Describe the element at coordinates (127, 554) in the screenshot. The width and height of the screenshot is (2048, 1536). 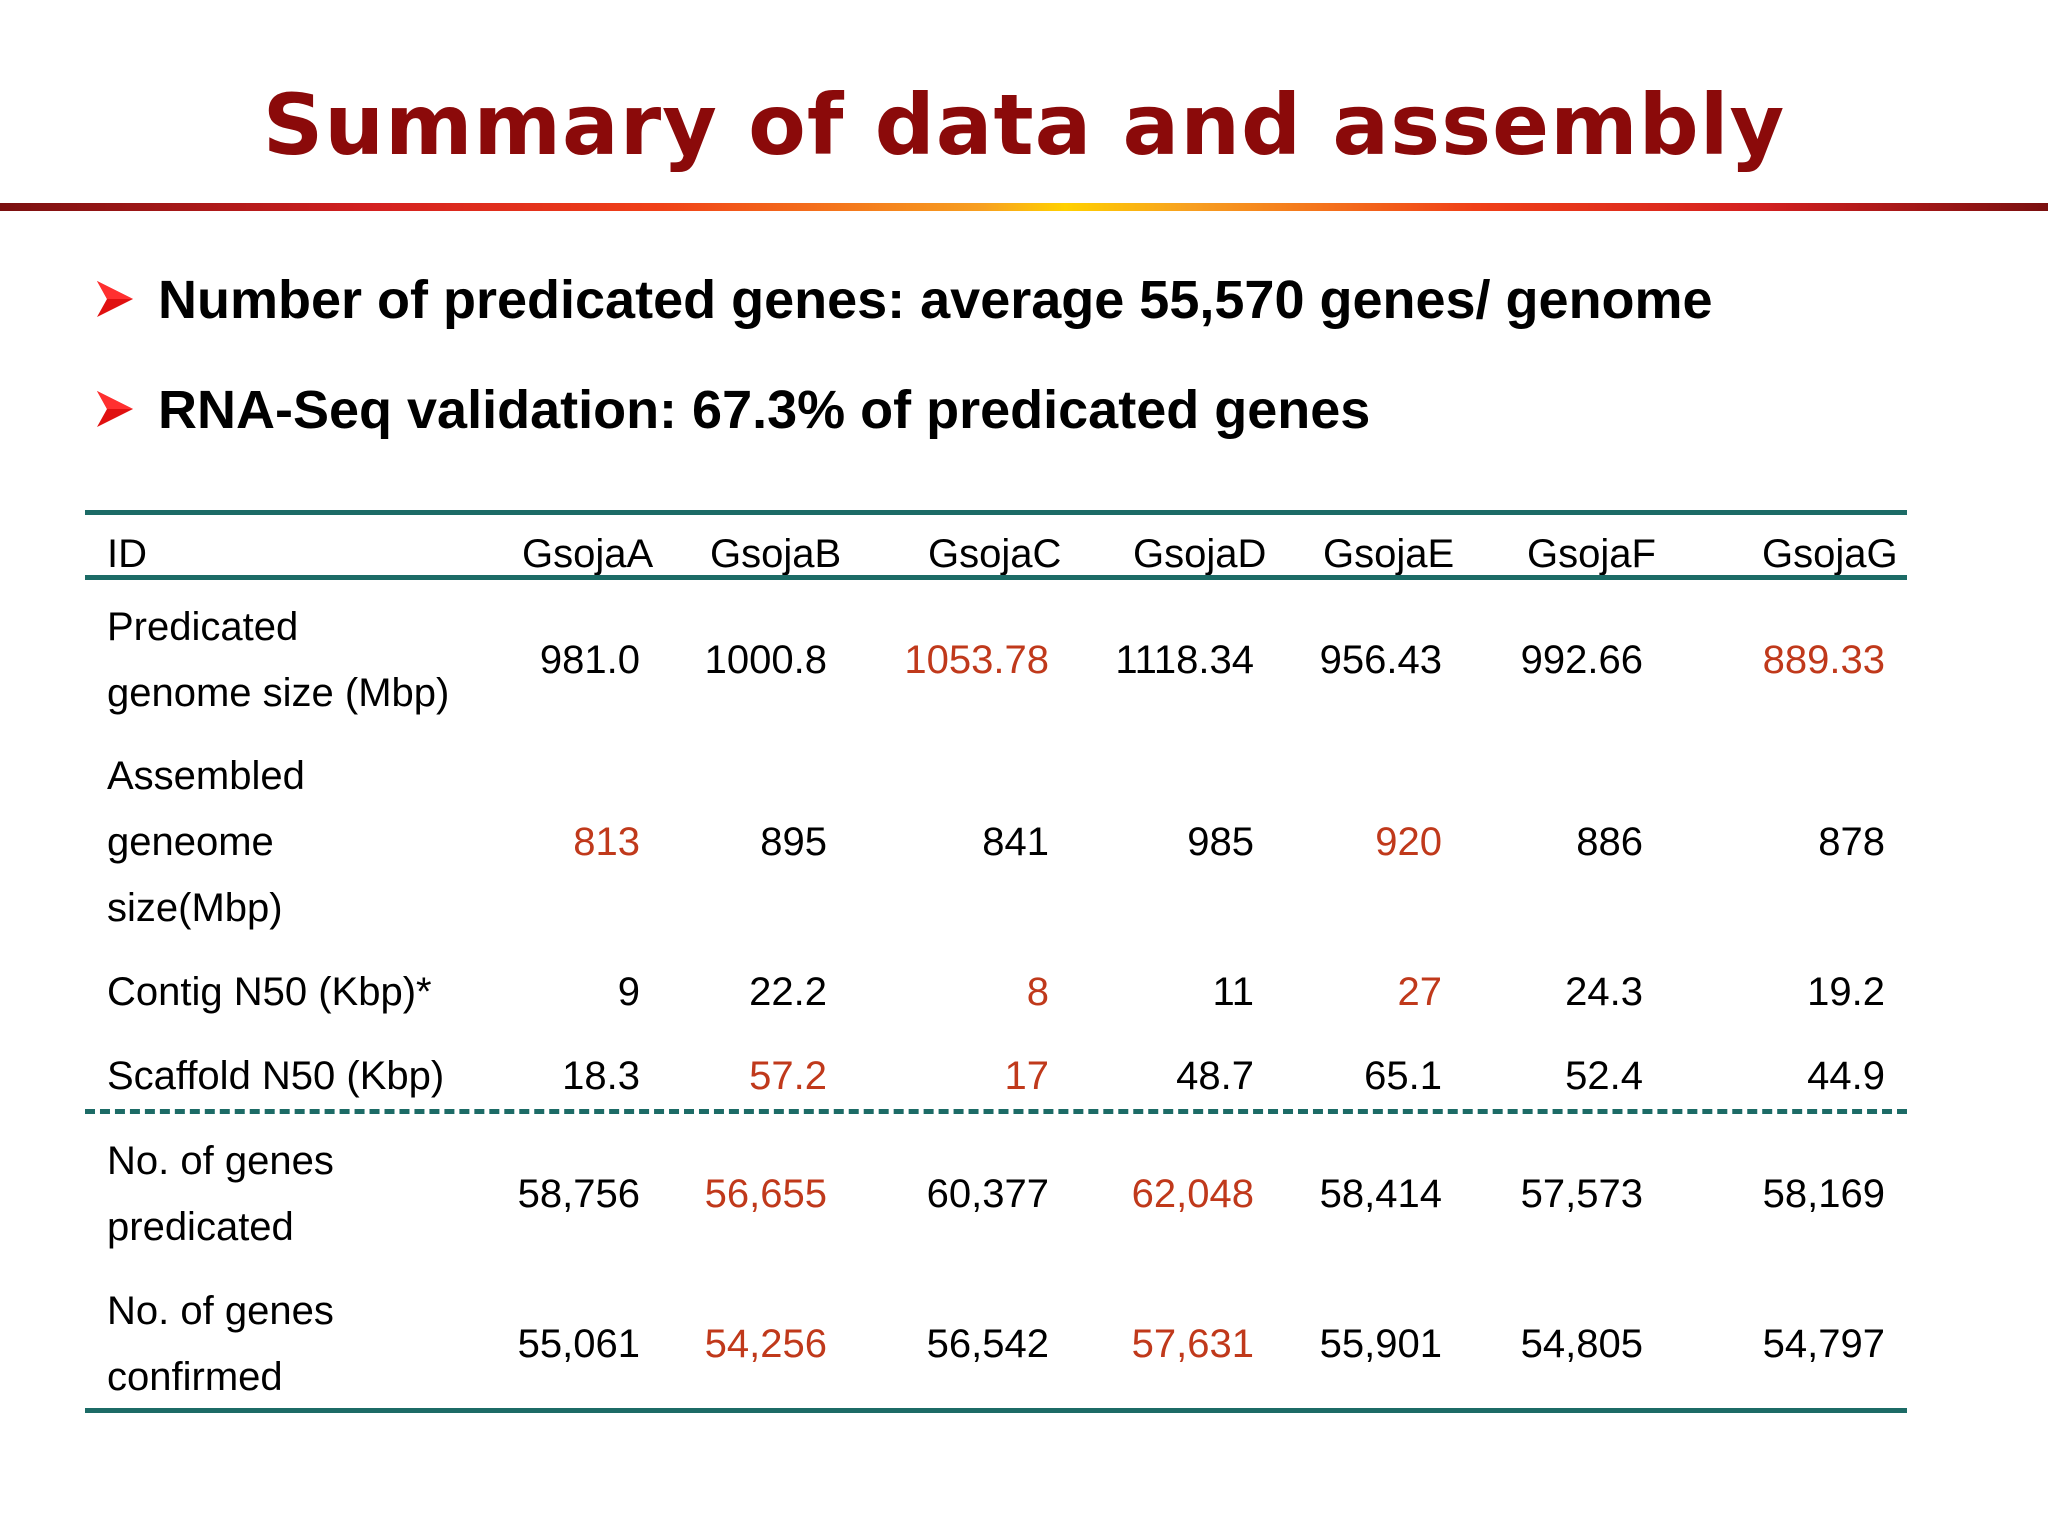
I see `table-header-id: ID` at that location.